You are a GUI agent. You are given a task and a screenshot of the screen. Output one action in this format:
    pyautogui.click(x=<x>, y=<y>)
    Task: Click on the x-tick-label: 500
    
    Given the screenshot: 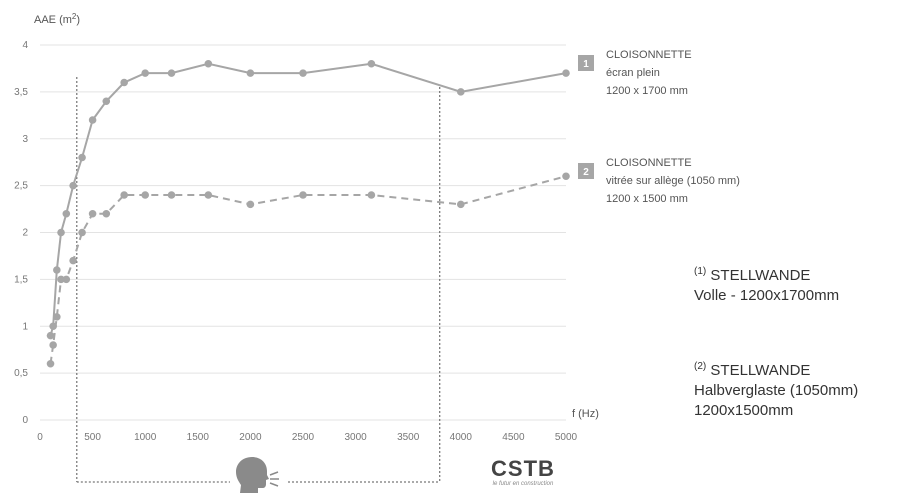 What is the action you would take?
    pyautogui.click(x=92, y=437)
    